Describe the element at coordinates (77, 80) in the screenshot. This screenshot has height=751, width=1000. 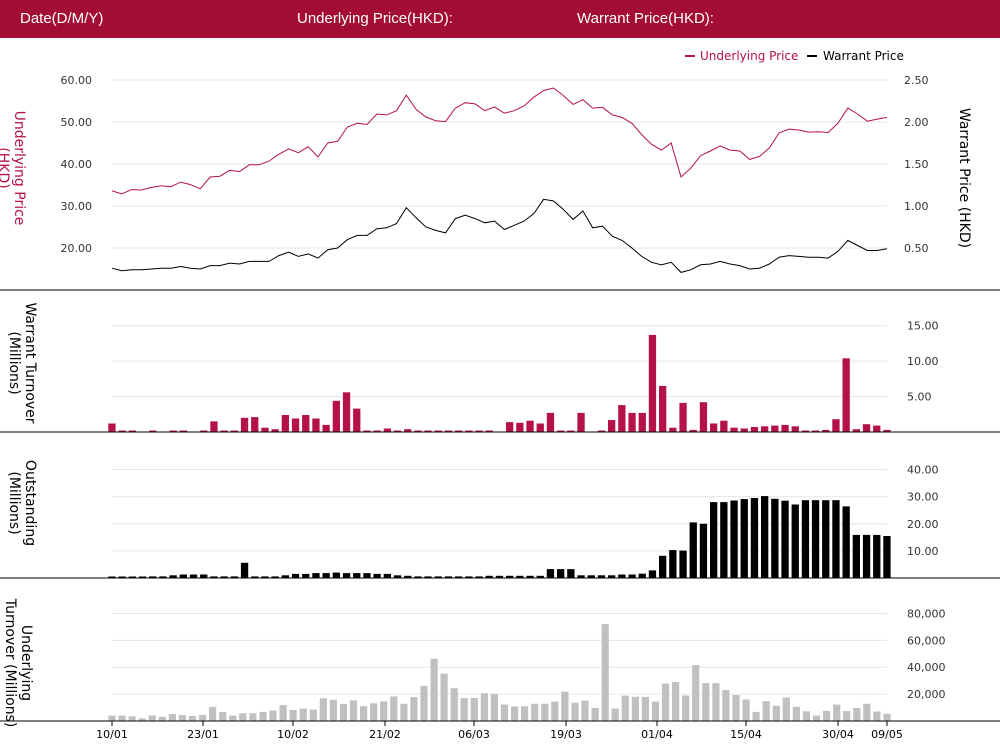
I see `y-tick-left: 60.00` at that location.